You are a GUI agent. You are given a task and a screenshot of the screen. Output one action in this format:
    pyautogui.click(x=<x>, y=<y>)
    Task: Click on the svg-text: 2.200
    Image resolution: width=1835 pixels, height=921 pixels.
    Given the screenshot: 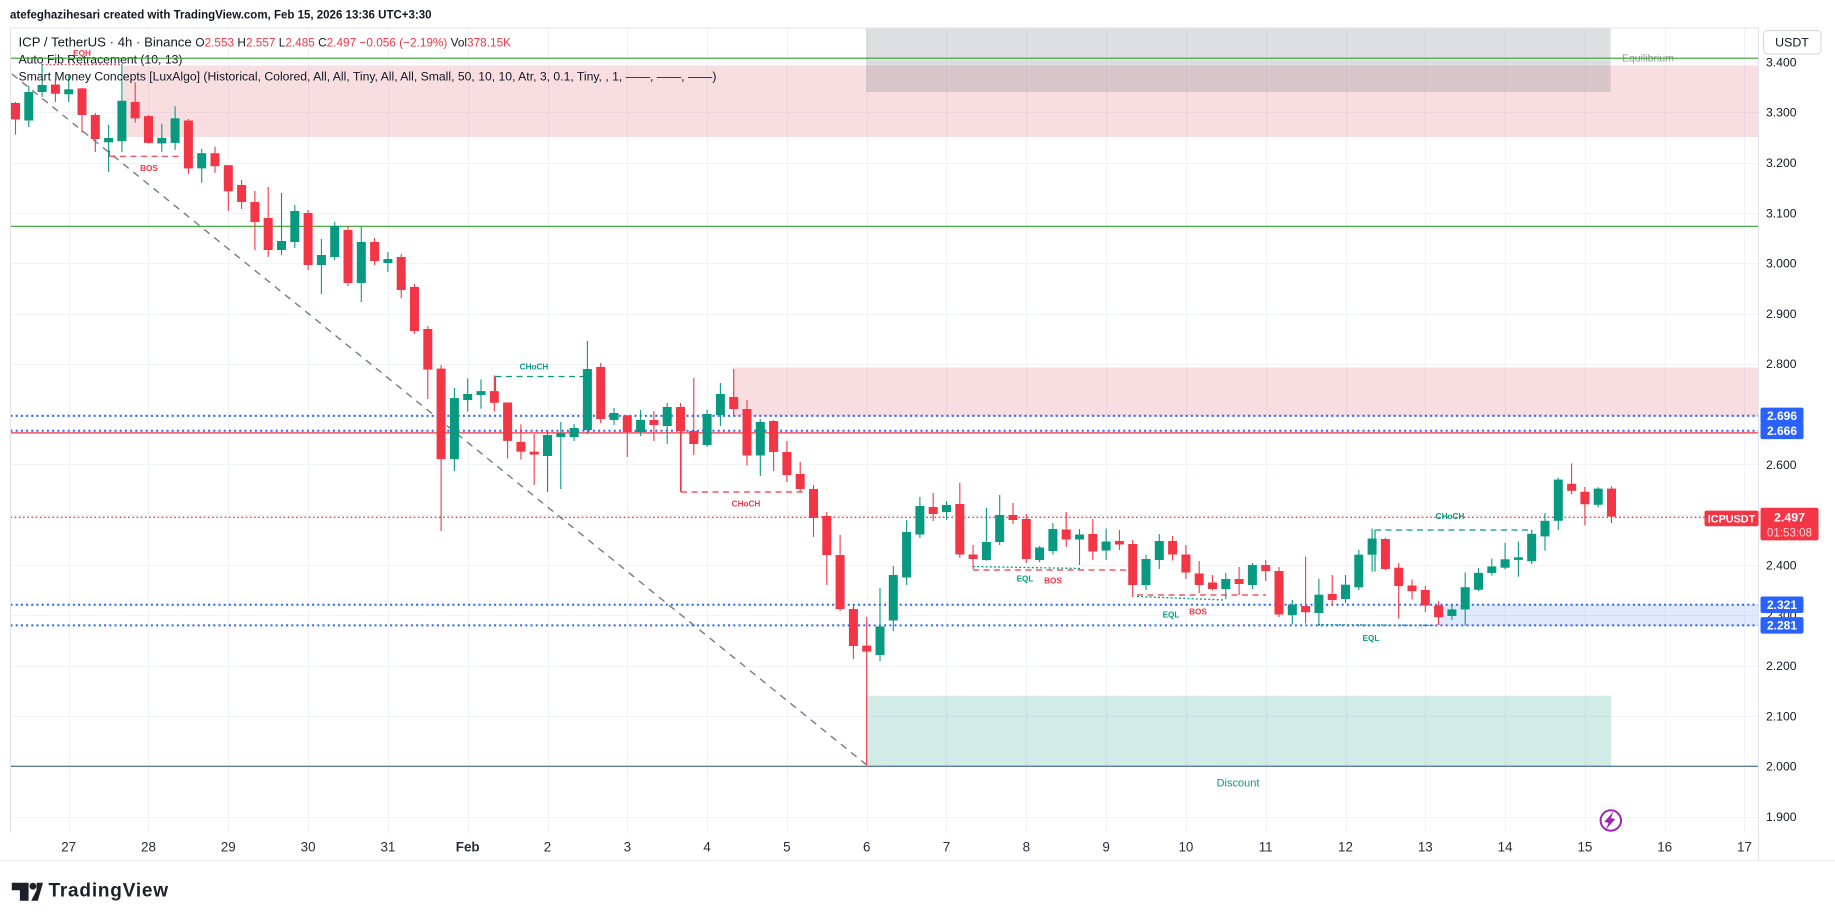 What is the action you would take?
    pyautogui.click(x=1781, y=666)
    